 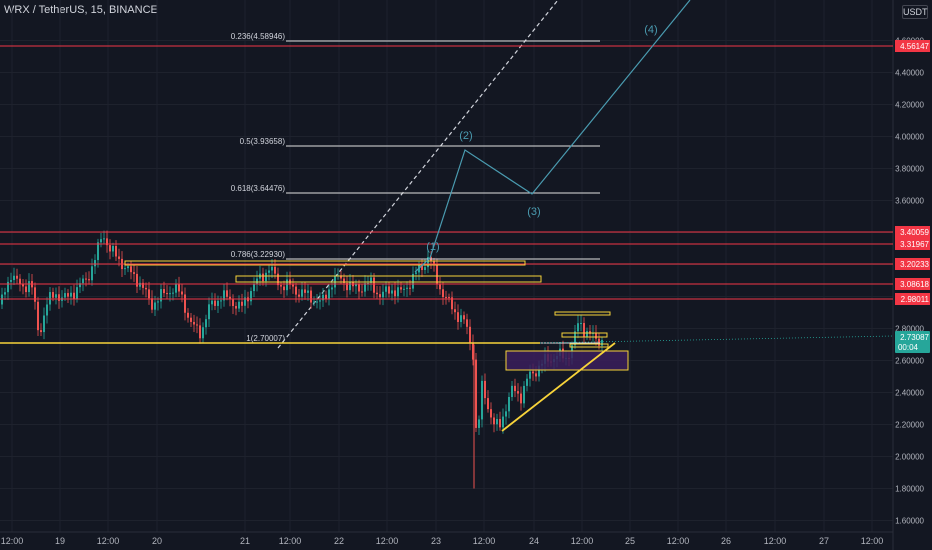 What do you see at coordinates (630, 541) in the screenshot?
I see `time-tick-label: 25` at bounding box center [630, 541].